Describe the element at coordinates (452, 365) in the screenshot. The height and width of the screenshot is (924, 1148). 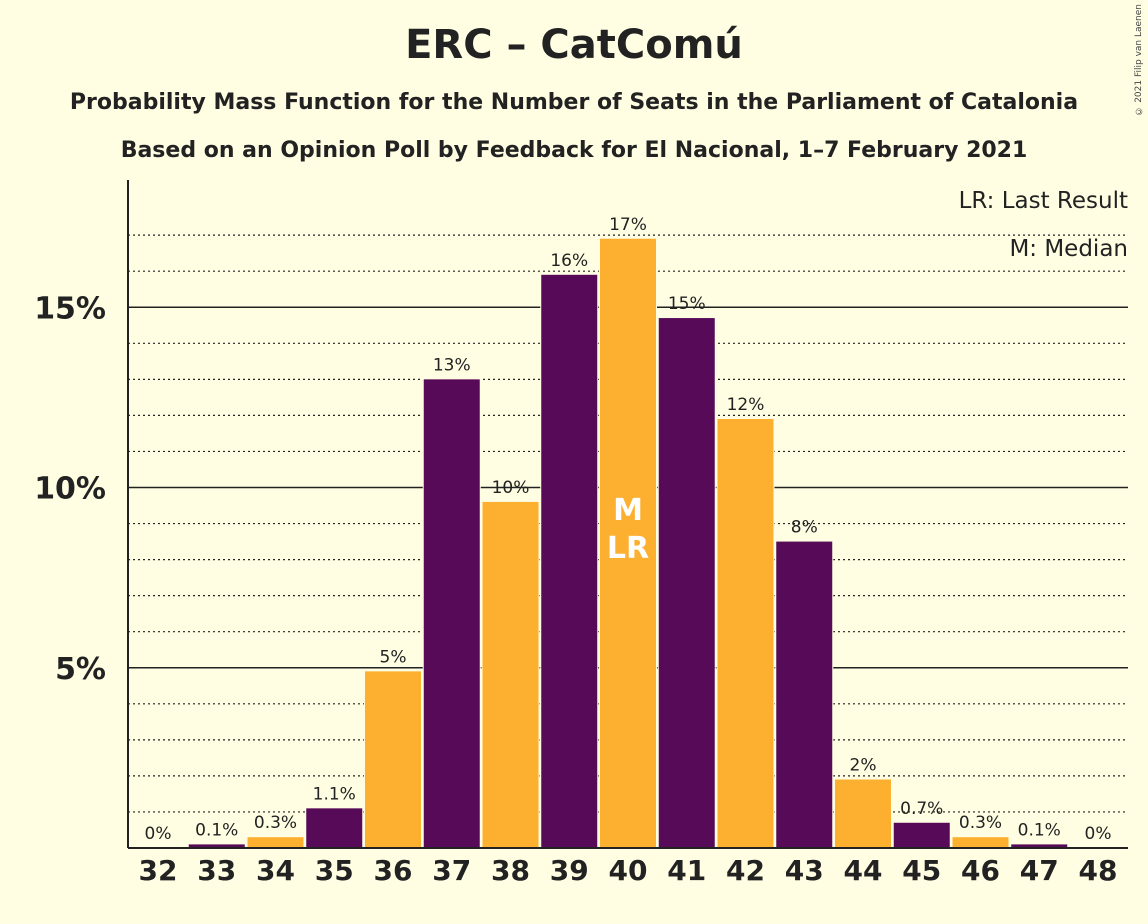
I see `value-label: 13%` at that location.